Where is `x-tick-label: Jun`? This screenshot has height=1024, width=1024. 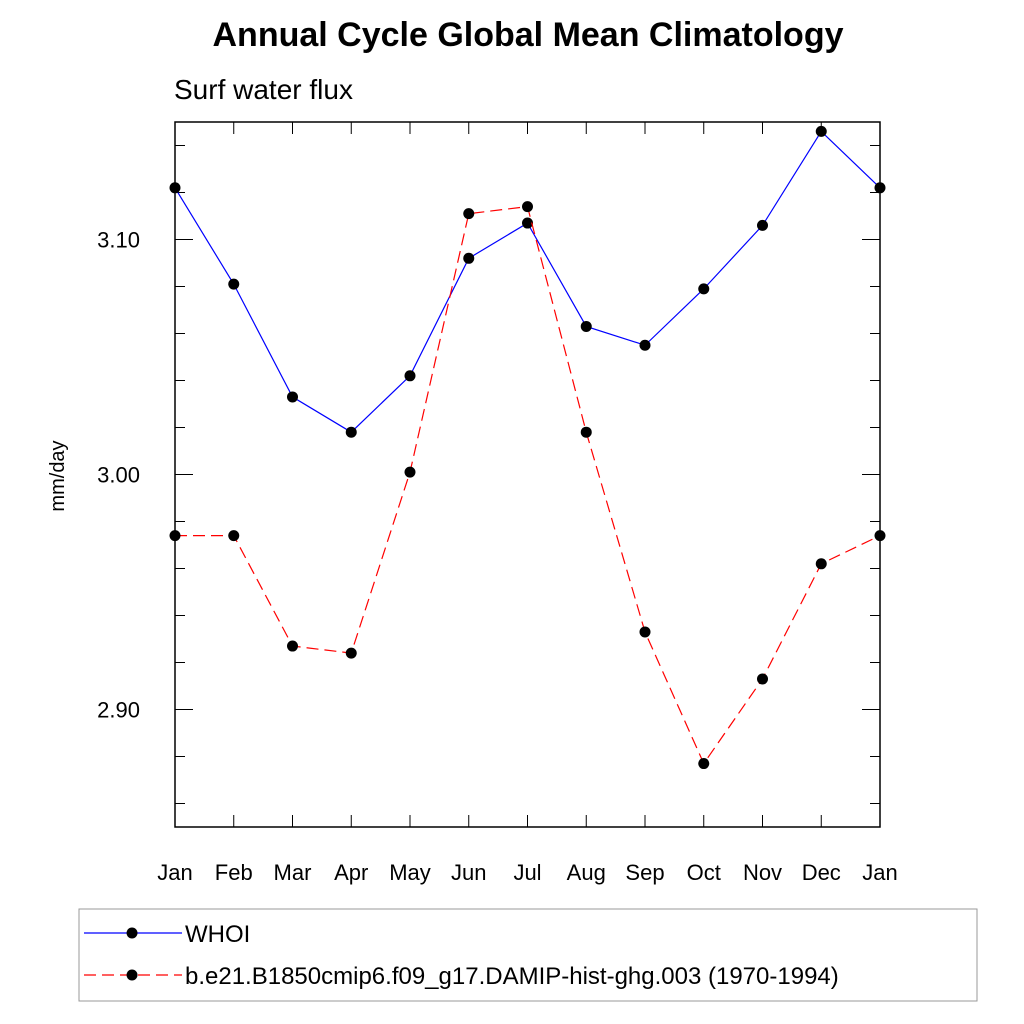 x-tick-label: Jun is located at coordinates (468, 872).